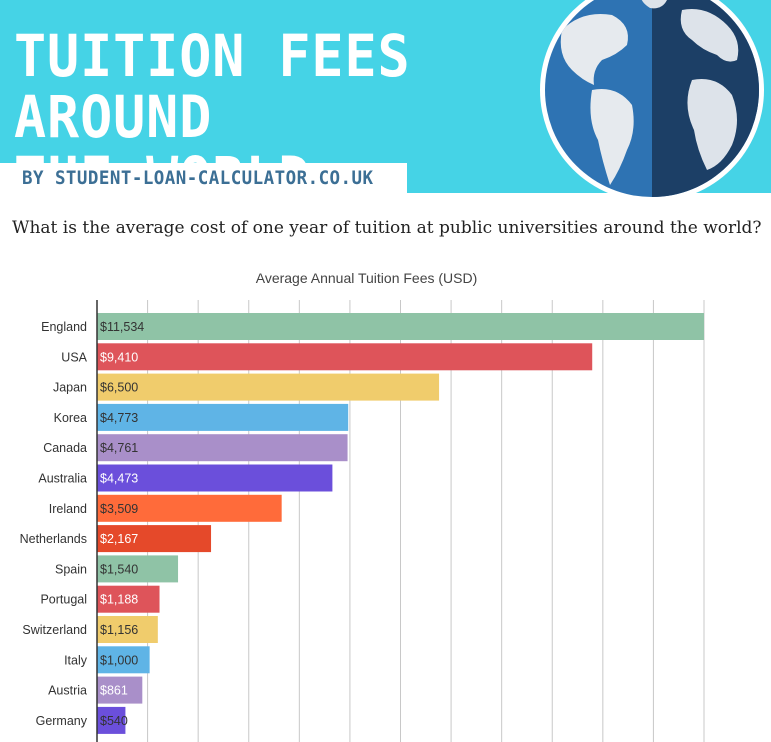  What do you see at coordinates (62, 721) in the screenshot?
I see `category-label: Germany` at bounding box center [62, 721].